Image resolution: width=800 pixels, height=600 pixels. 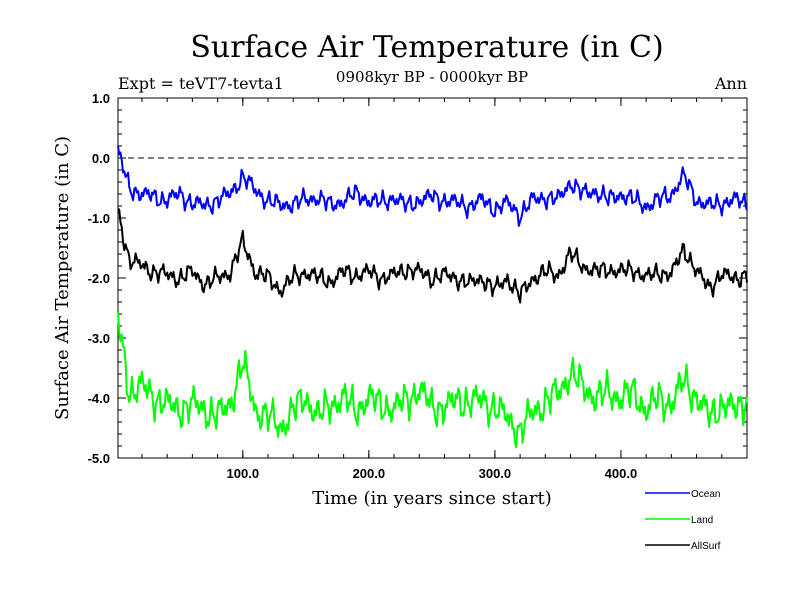 What do you see at coordinates (683, 520) in the screenshot?
I see `legend: Ocean Land AllSurf` at bounding box center [683, 520].